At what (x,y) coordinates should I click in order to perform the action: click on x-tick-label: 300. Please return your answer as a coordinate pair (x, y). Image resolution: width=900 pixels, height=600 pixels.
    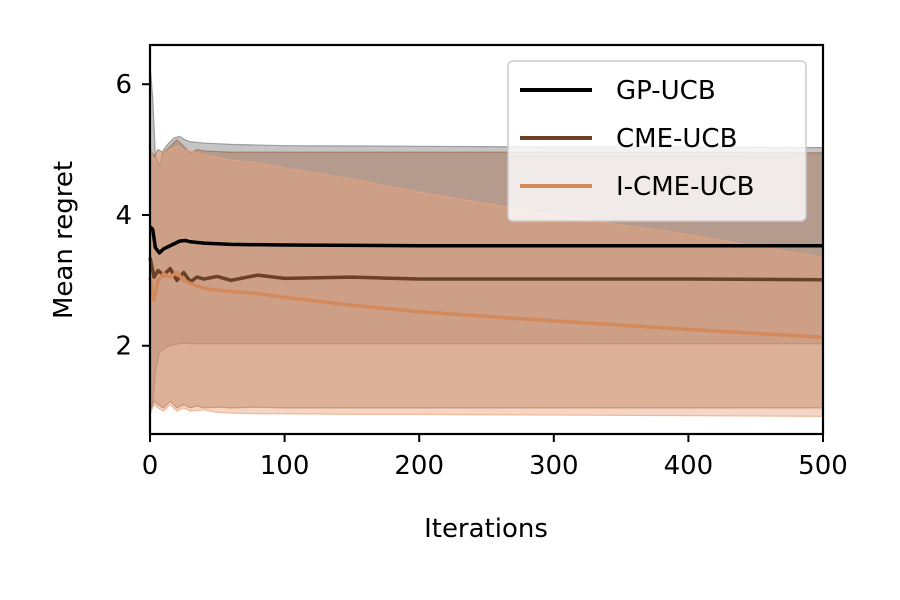
    Looking at the image, I should click on (554, 466).